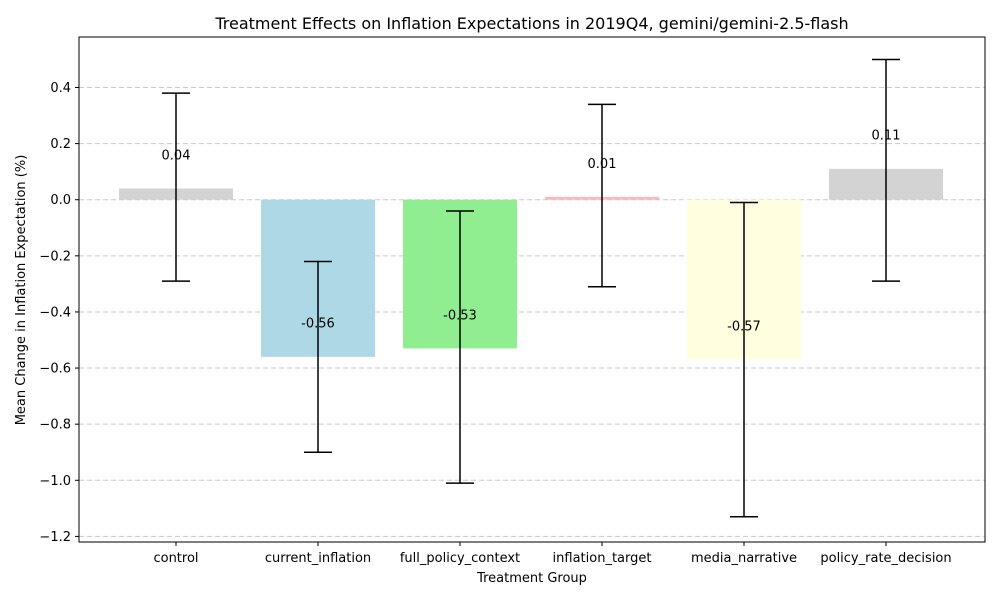 The width and height of the screenshot is (1000, 600). I want to click on y-tick-label: −1.2, so click(55, 537).